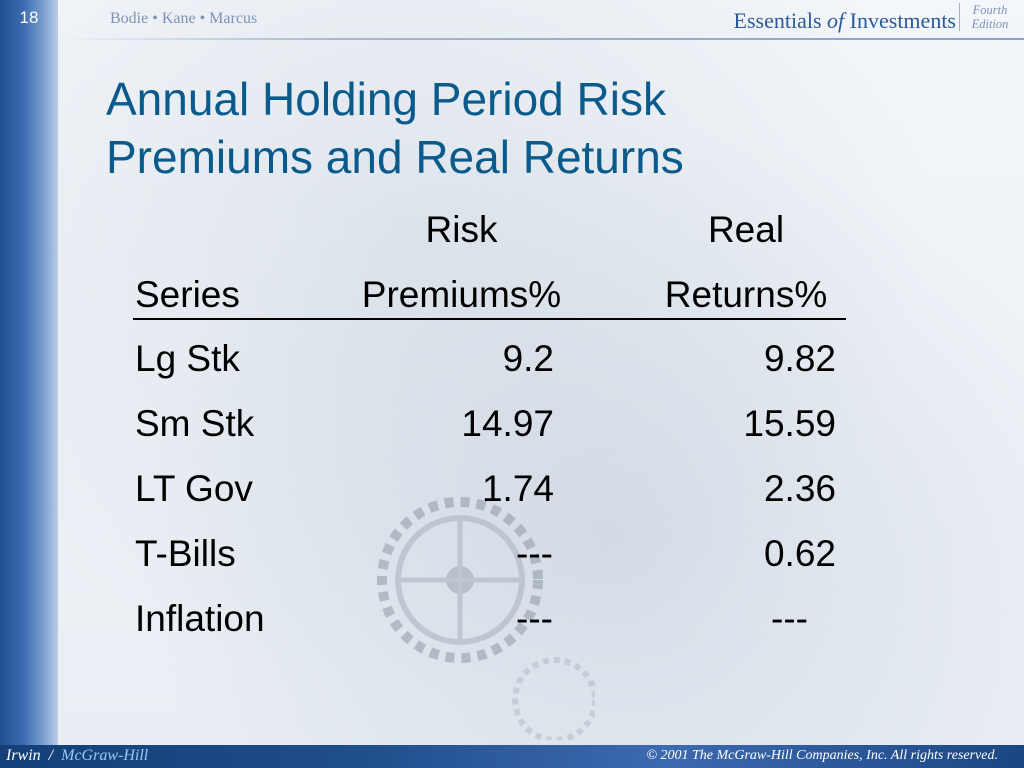 This screenshot has height=768, width=1024. What do you see at coordinates (789, 618) in the screenshot?
I see `row-real-return: ---` at bounding box center [789, 618].